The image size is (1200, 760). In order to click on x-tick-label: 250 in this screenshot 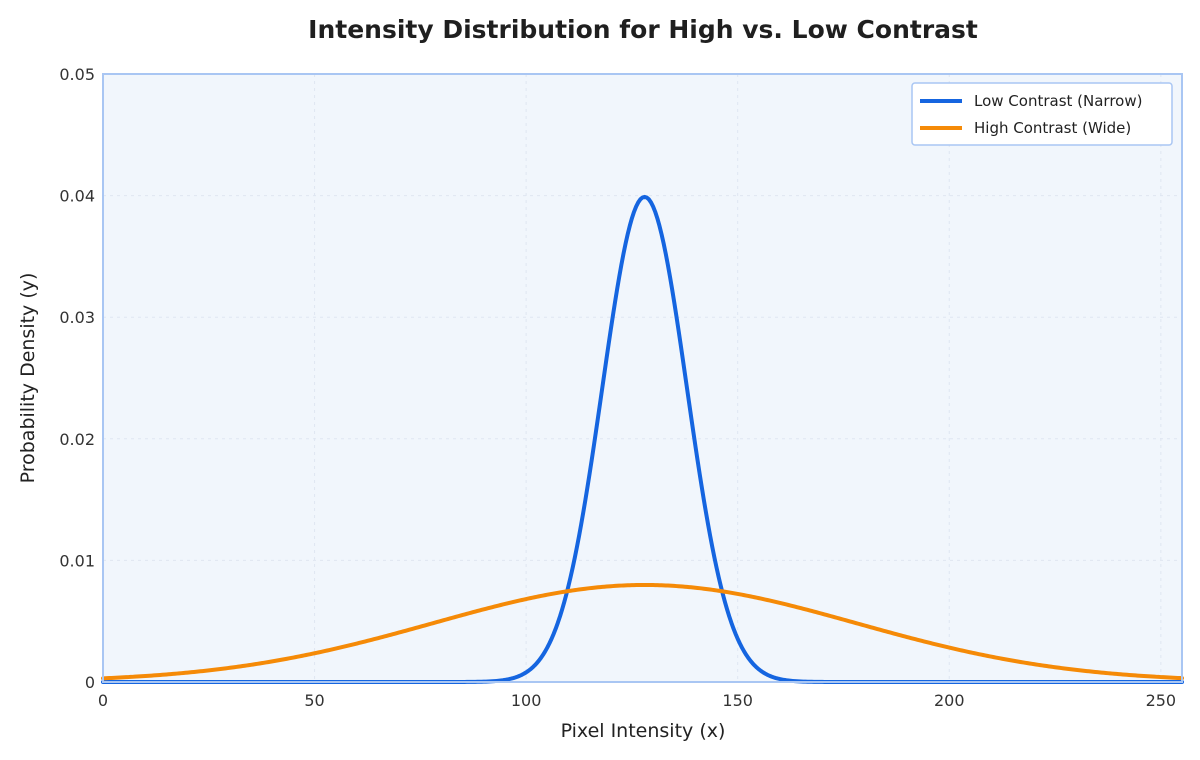, I will do `click(1161, 700)`.